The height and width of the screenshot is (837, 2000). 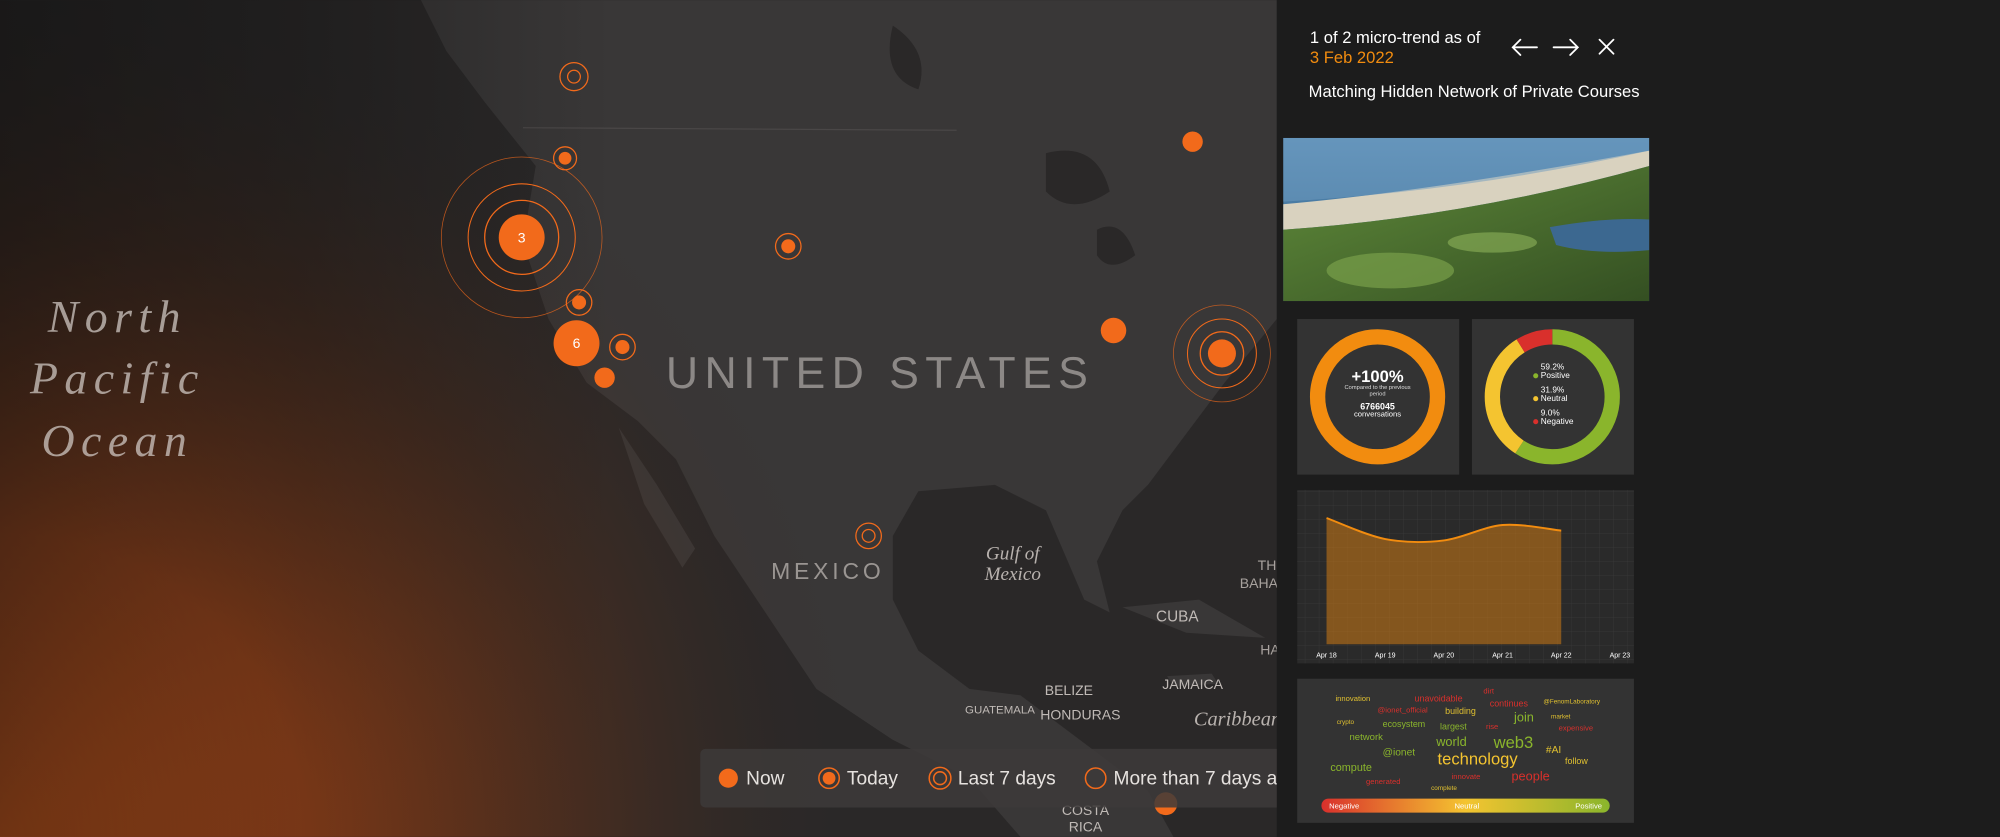 What do you see at coordinates (1606, 46) in the screenshot?
I see `close-button` at bounding box center [1606, 46].